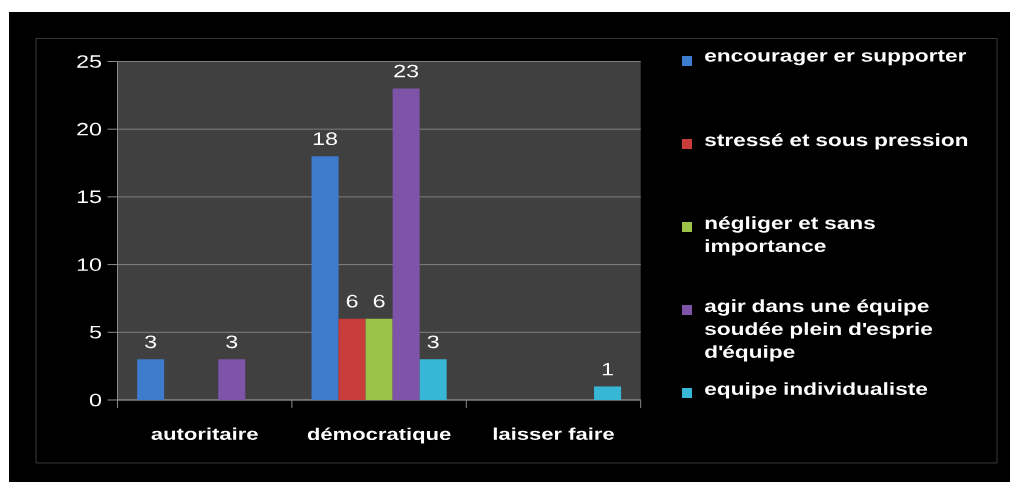 The height and width of the screenshot is (482, 1010). I want to click on x-tick-label: démocratique, so click(379, 435).